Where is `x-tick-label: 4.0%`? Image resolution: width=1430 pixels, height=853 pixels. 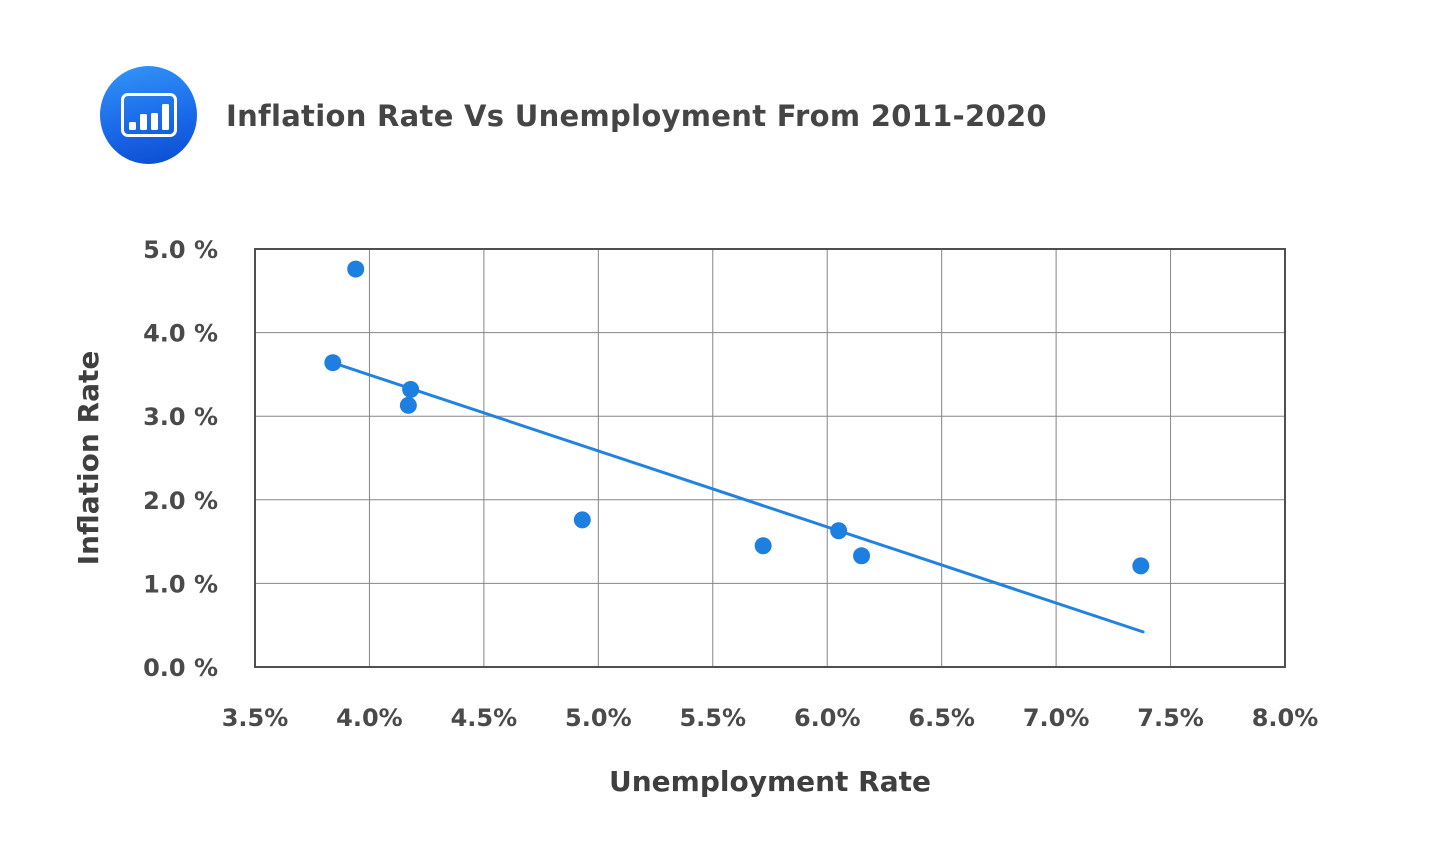
x-tick-label: 4.0% is located at coordinates (369, 718).